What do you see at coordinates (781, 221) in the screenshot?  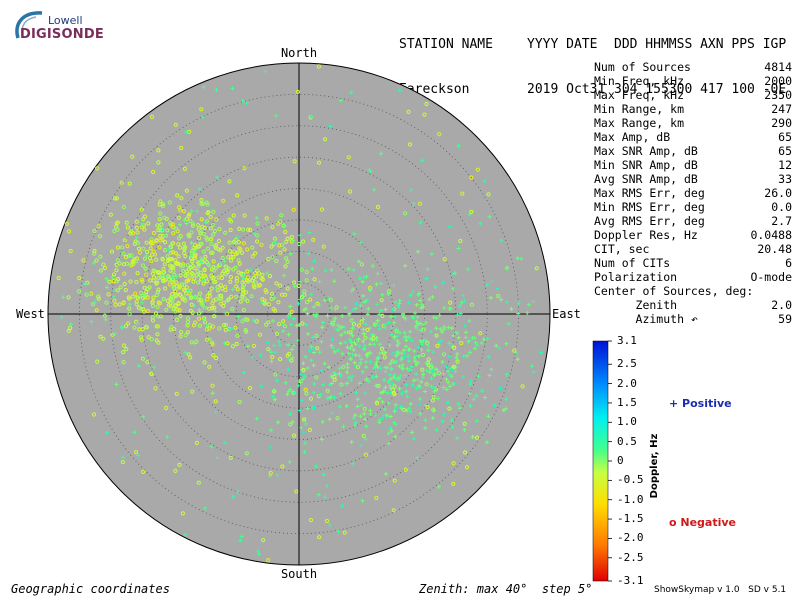 I see `stat-value: 2.7` at bounding box center [781, 221].